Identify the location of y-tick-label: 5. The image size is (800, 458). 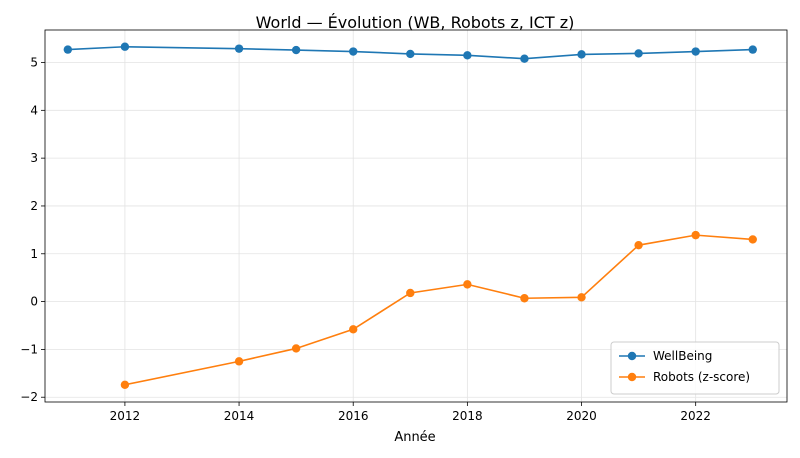
(34, 63).